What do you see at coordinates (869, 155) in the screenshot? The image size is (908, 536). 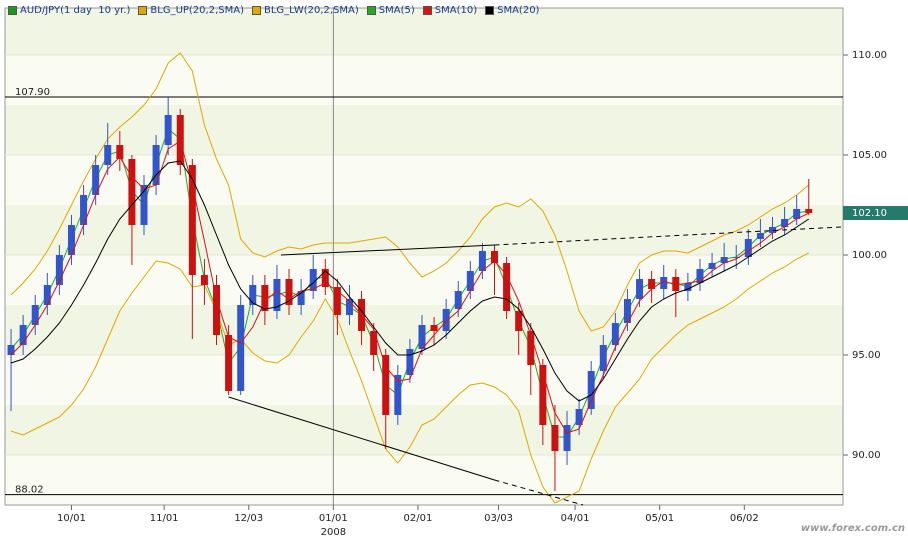 I see `y-tick-label: 105.00` at bounding box center [869, 155].